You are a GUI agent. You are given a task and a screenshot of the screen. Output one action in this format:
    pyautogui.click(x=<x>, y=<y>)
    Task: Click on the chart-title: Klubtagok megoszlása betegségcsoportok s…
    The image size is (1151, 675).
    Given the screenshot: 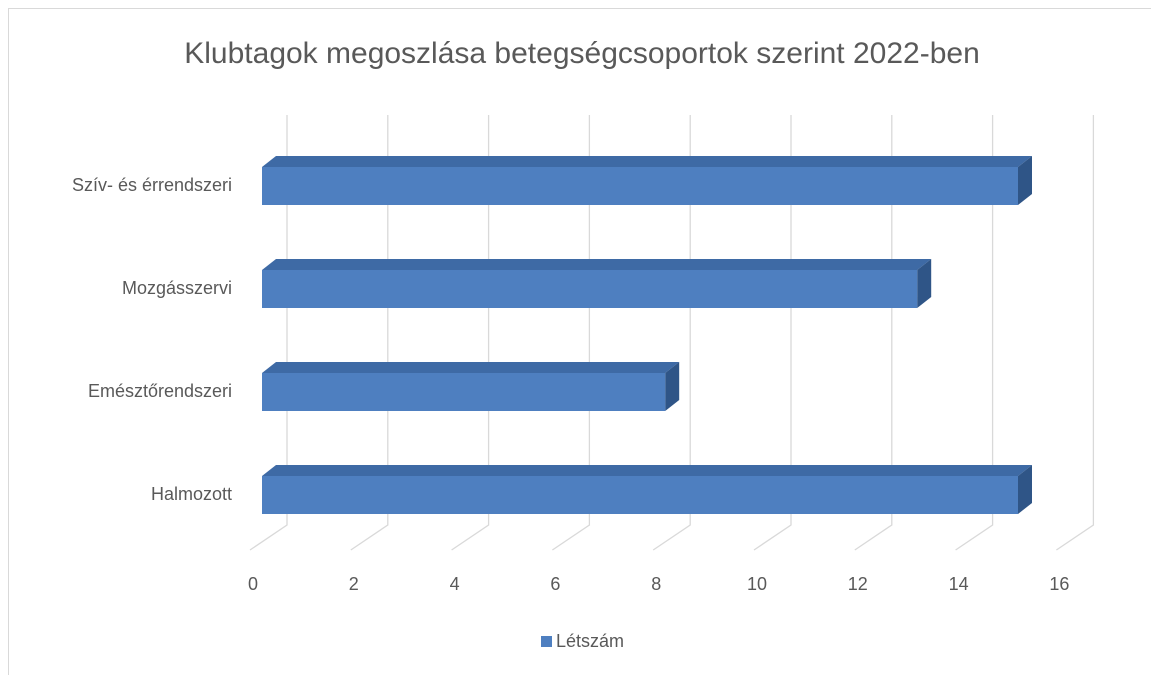 What is the action you would take?
    pyautogui.click(x=582, y=53)
    